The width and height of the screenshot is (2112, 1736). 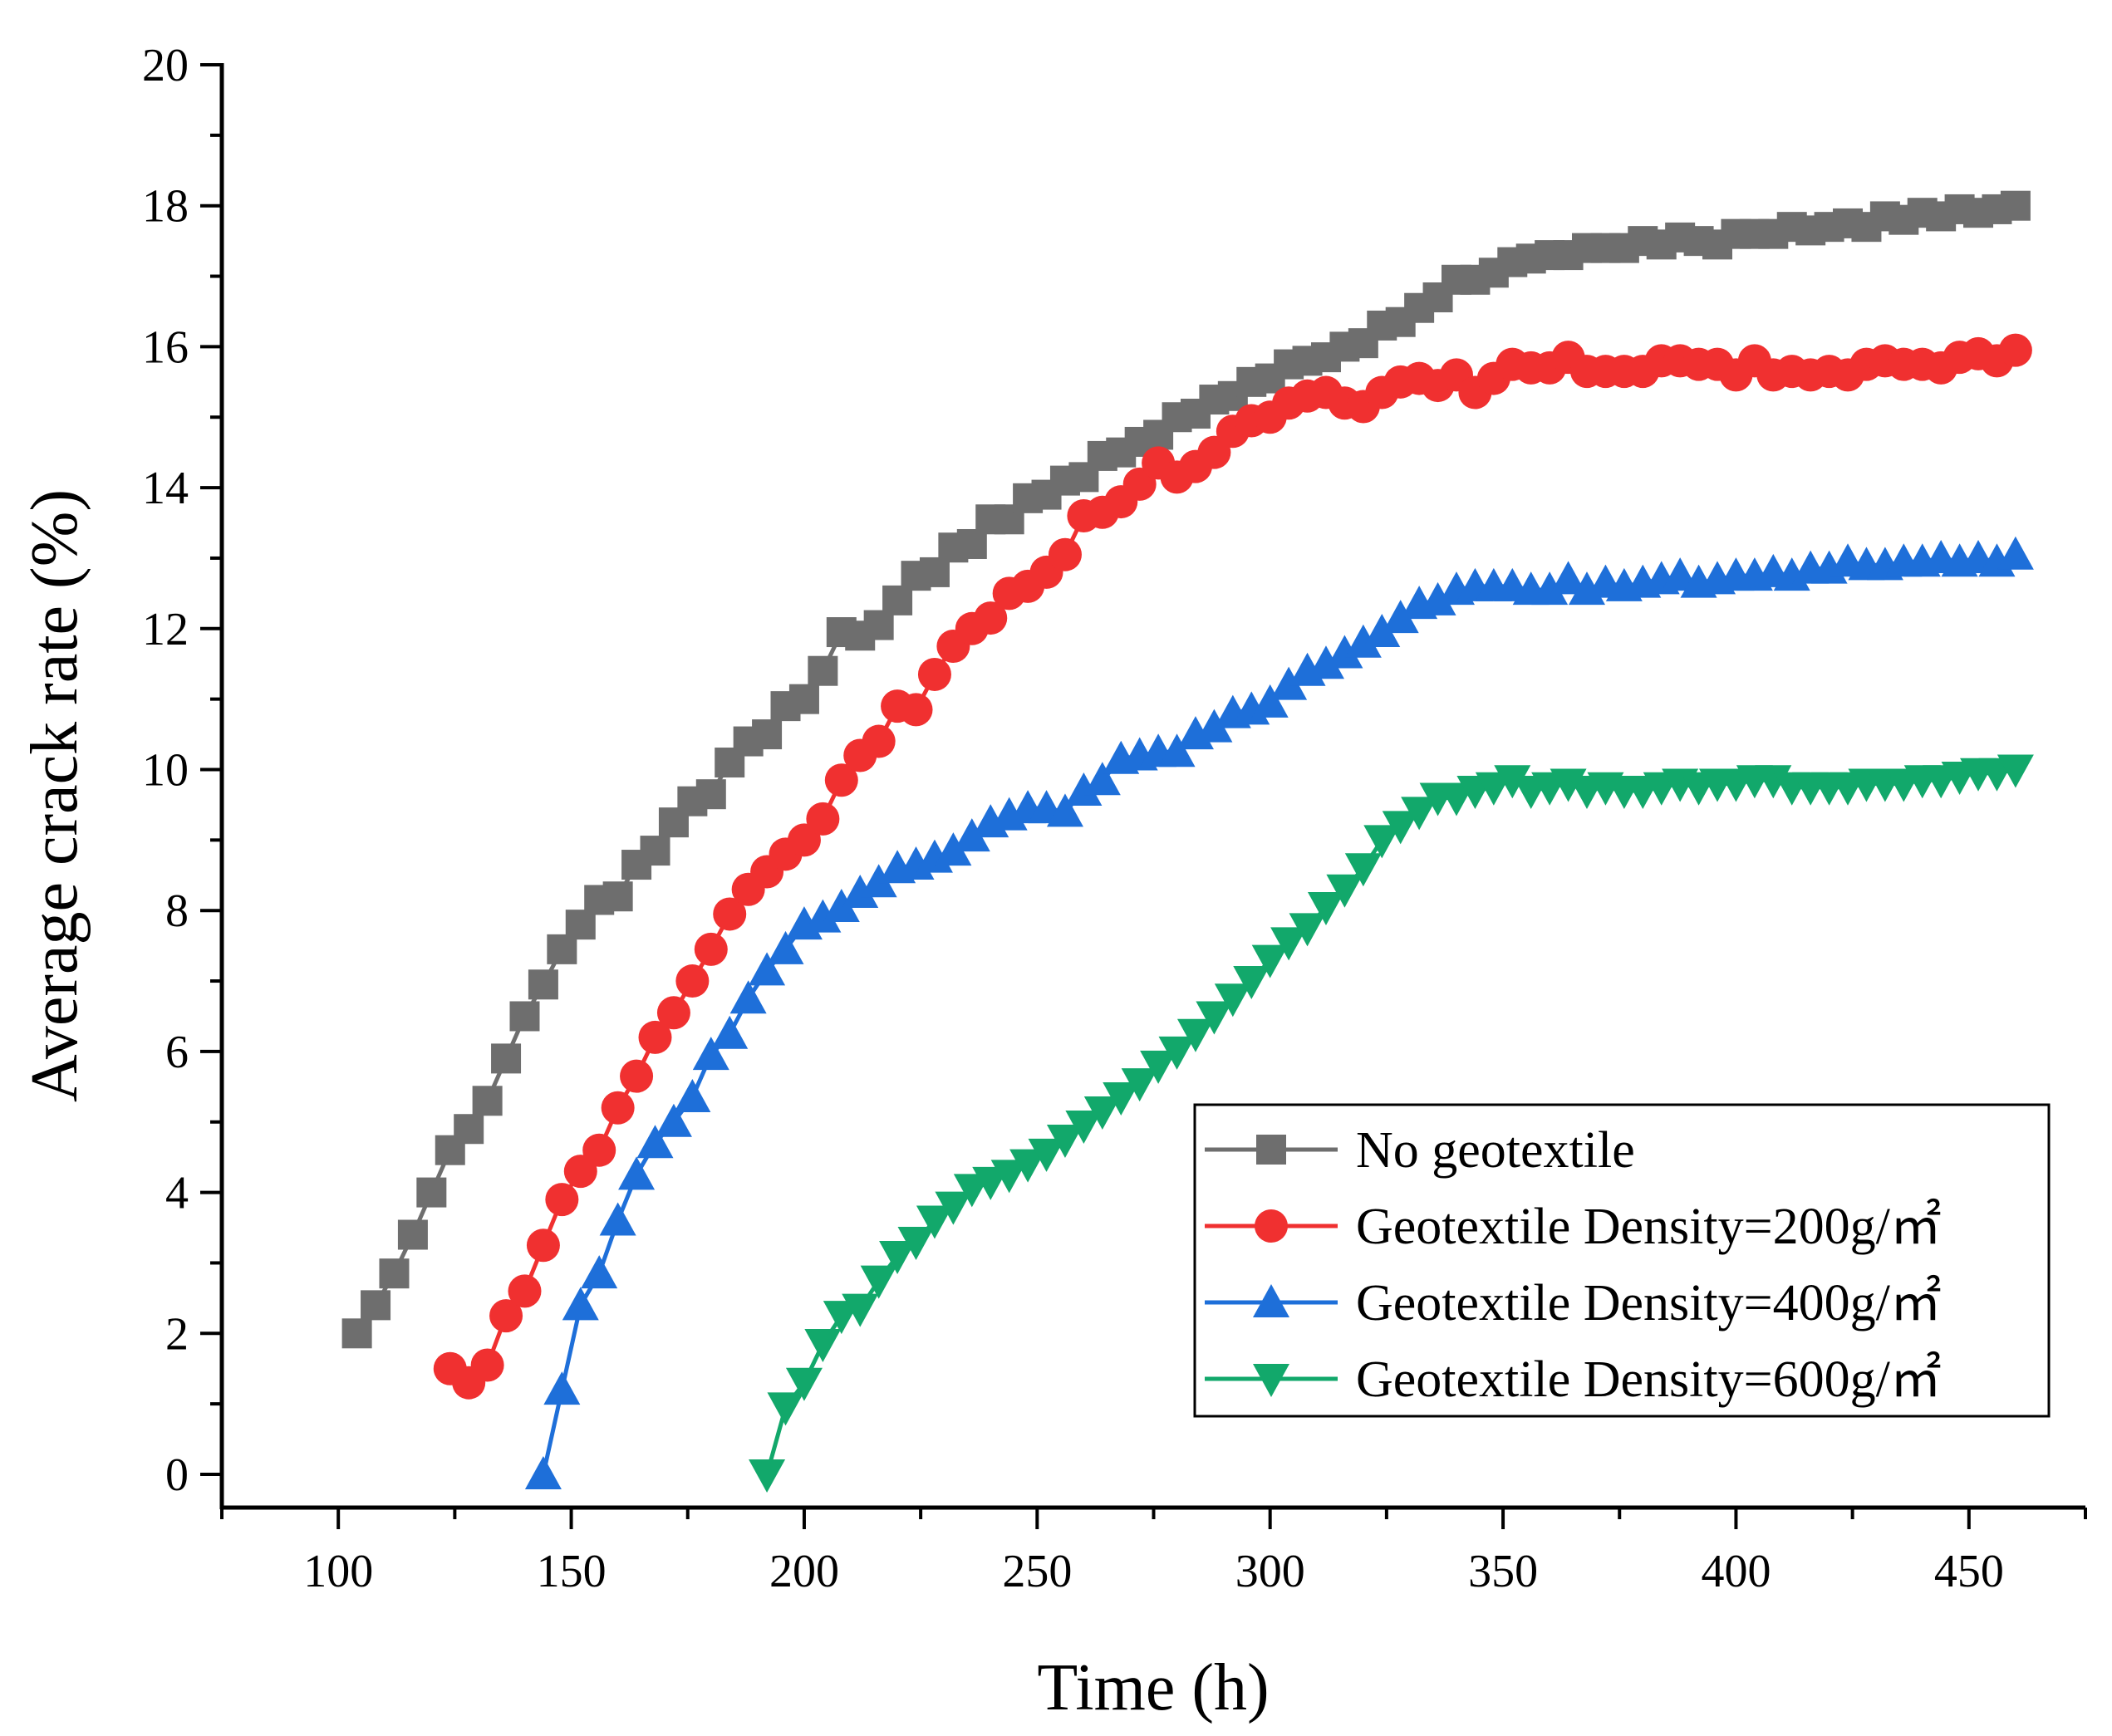 What do you see at coordinates (177, 1475) in the screenshot?
I see `y-tick-label: 0` at bounding box center [177, 1475].